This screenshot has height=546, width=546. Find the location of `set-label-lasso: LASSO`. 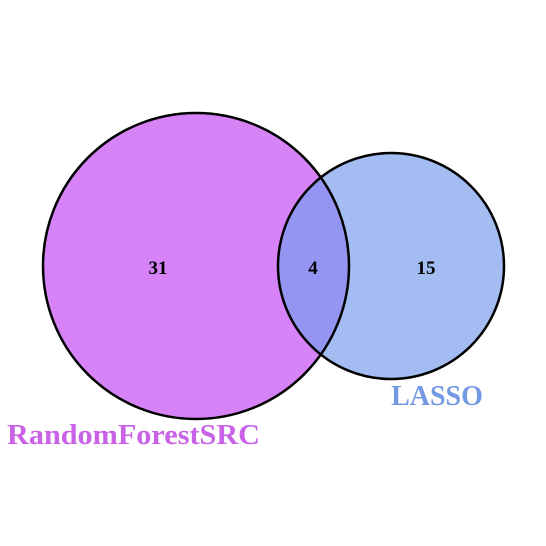

set-label-lasso: LASSO is located at coordinates (437, 396).